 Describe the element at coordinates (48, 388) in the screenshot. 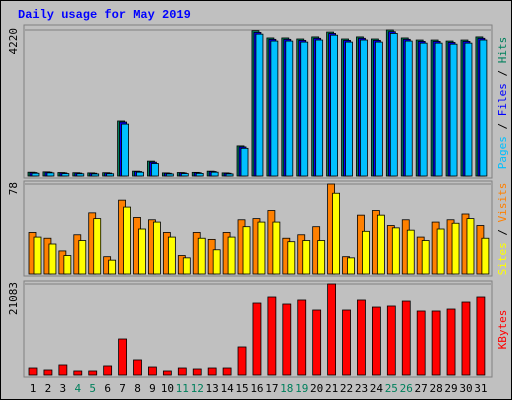

I see `x-tick-label: 2` at that location.